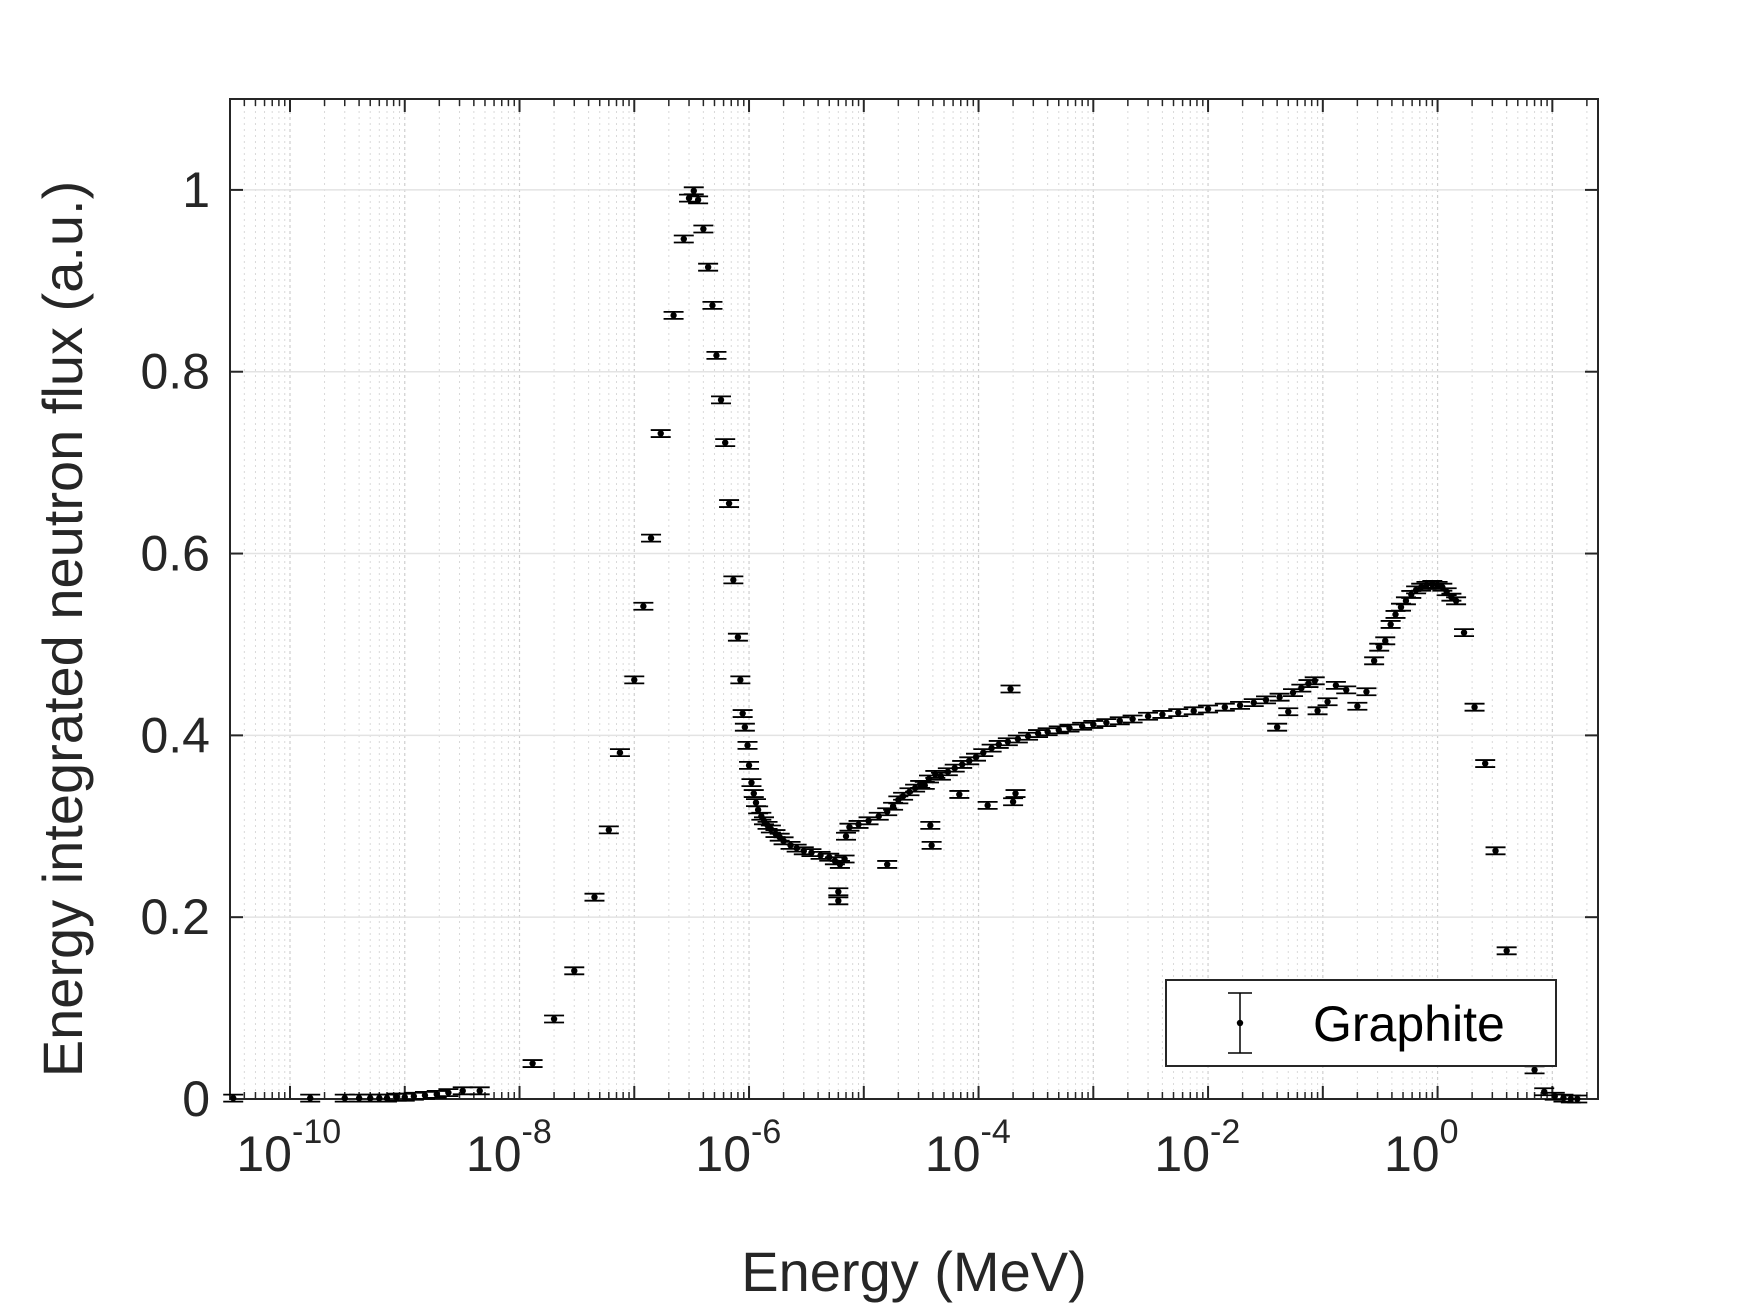  Describe the element at coordinates (175, 372) in the screenshot. I see `y-tick-label: 0.8` at that location.